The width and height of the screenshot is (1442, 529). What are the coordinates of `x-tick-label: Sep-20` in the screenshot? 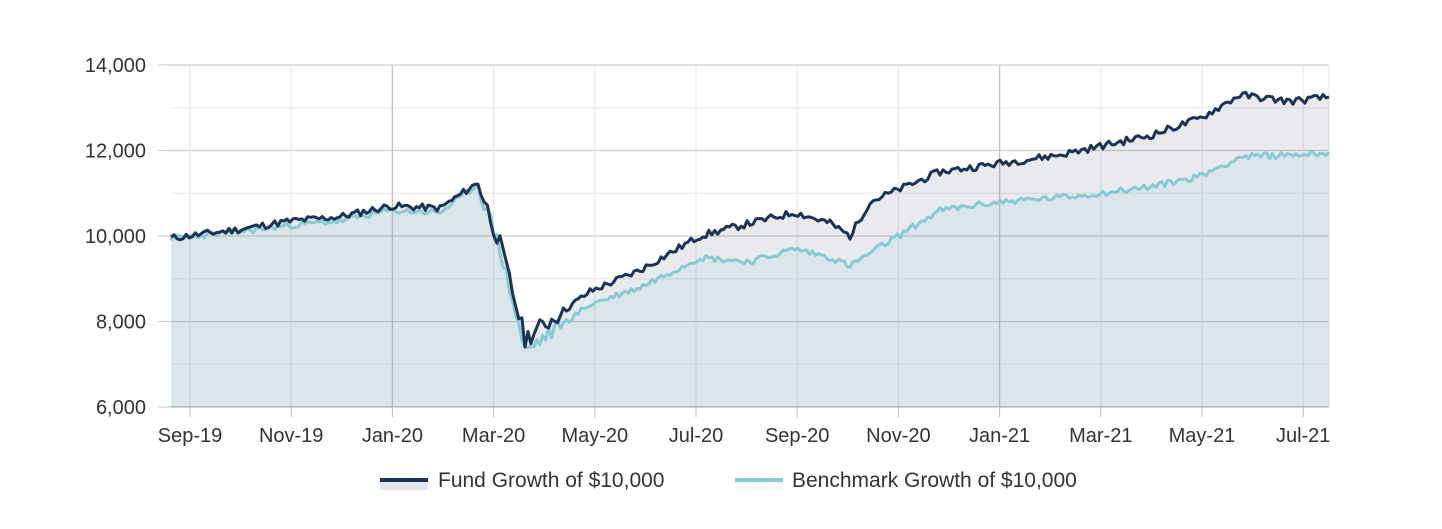 It's located at (797, 436).